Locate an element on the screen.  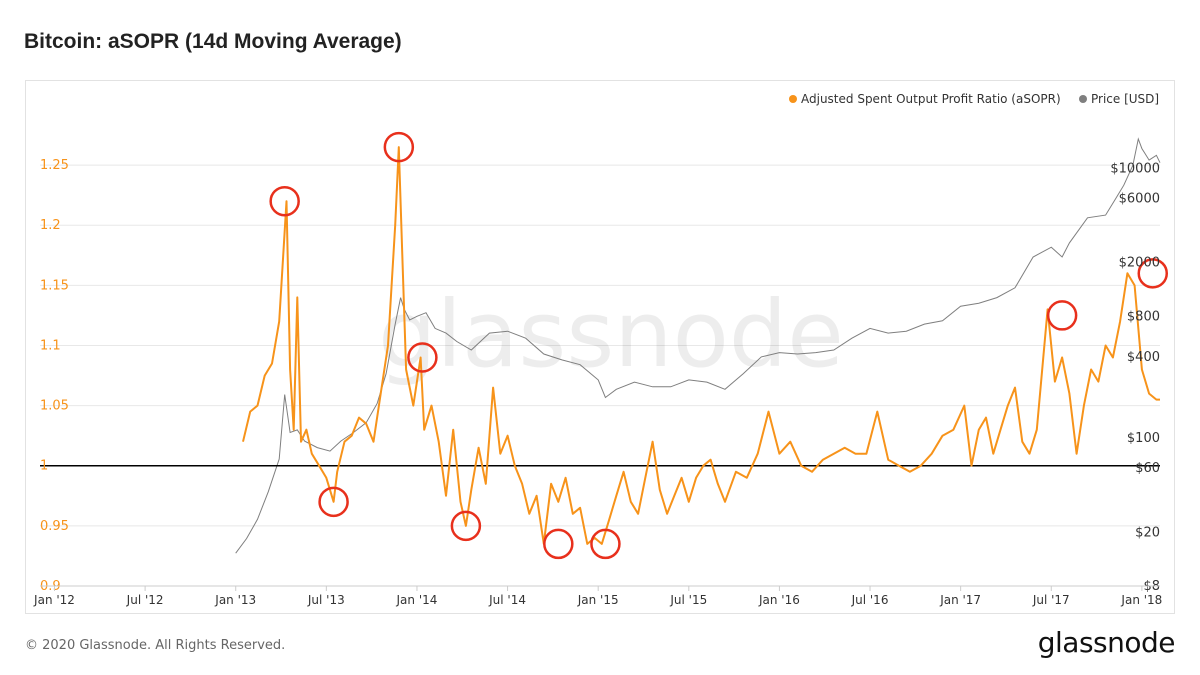
y-left-tick-label: 1.25 is located at coordinates (54, 165).